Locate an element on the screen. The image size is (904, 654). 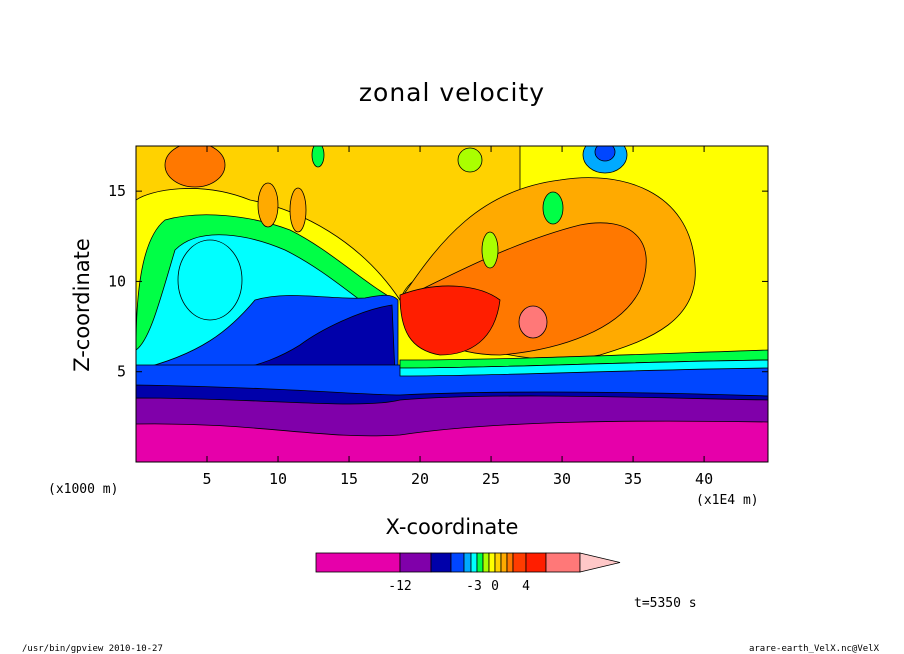
x-tick-label: 40 is located at coordinates (704, 479).